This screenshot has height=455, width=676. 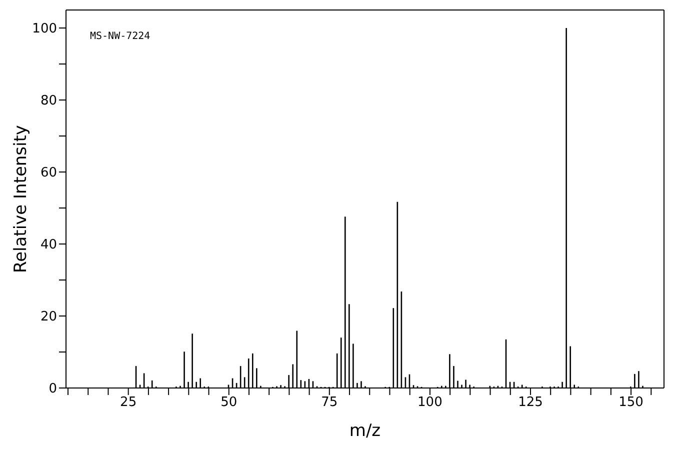 What do you see at coordinates (21, 199) in the screenshot?
I see `y-axis-title: Relative Intensity` at bounding box center [21, 199].